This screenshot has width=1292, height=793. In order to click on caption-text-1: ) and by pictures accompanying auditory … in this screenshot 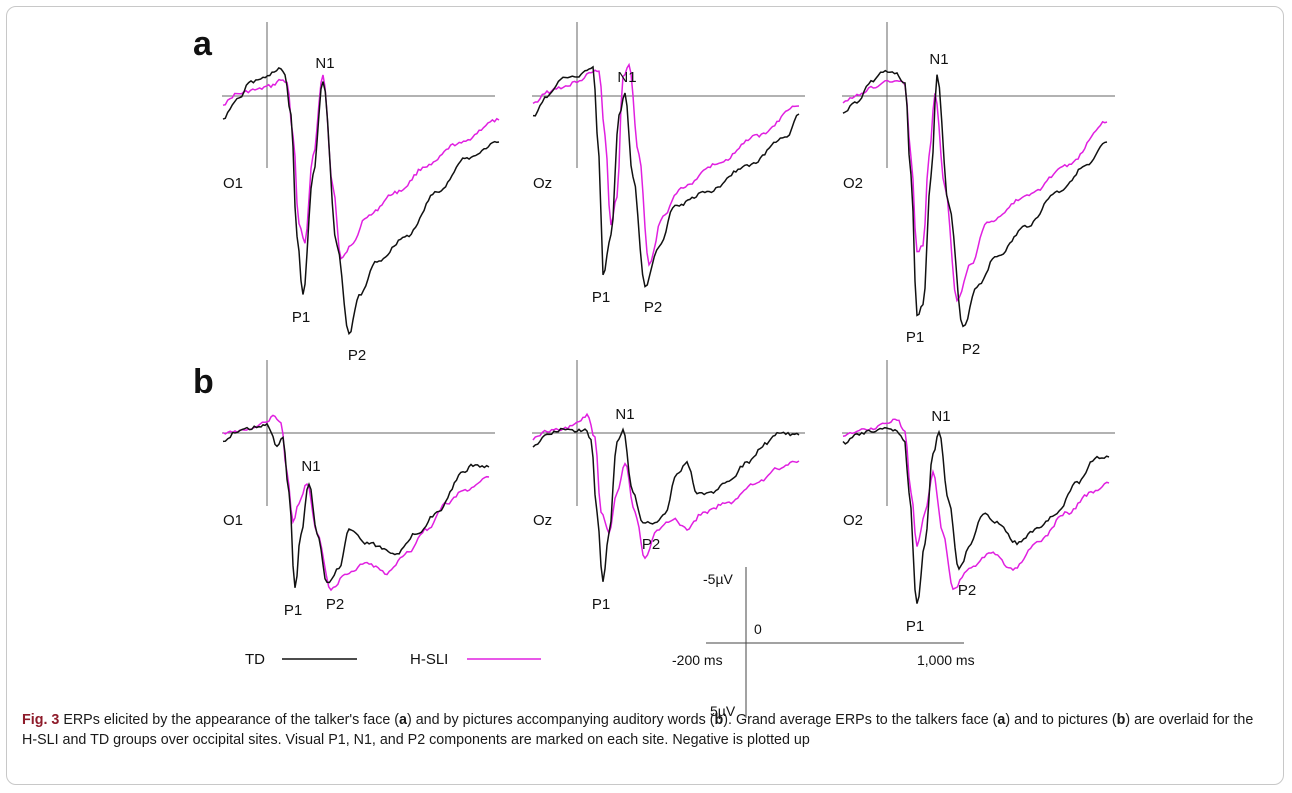, I will do `click(560, 720)`.